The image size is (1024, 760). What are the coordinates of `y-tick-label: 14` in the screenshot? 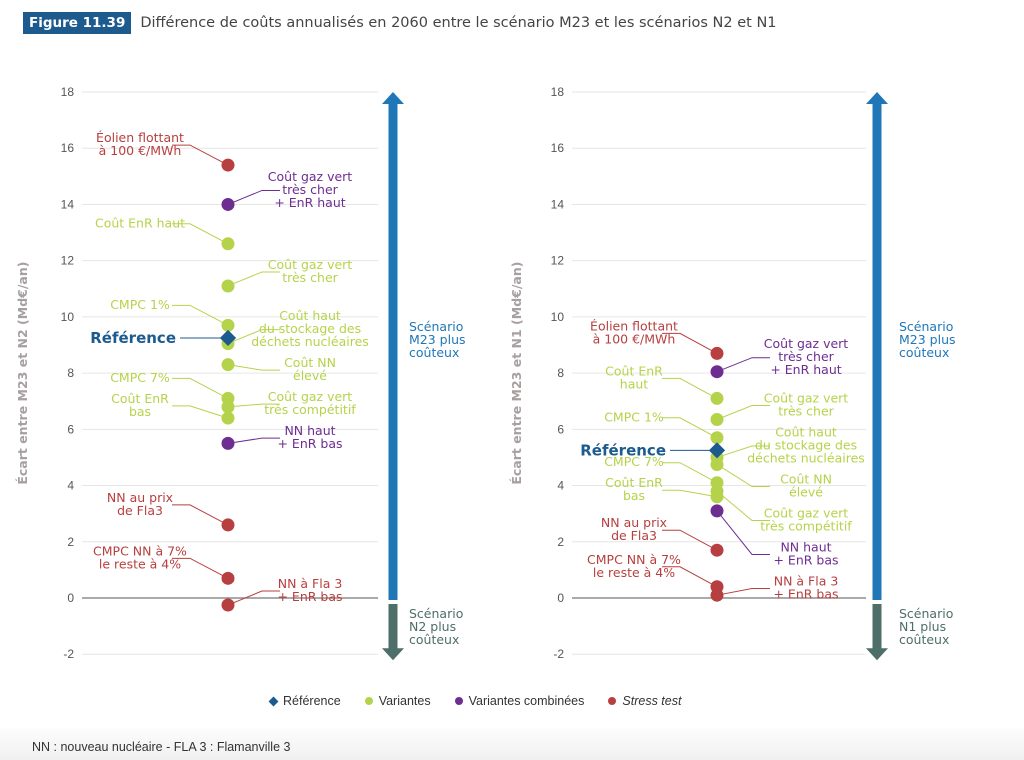 It's located at (68, 204).